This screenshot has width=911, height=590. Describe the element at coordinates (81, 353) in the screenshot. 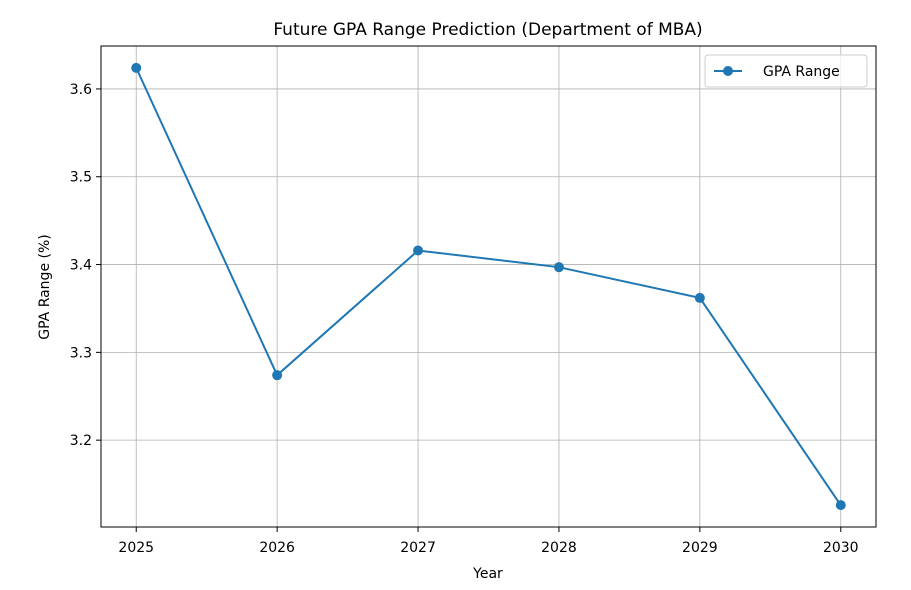

I see `y-tick-label: 3.3` at that location.